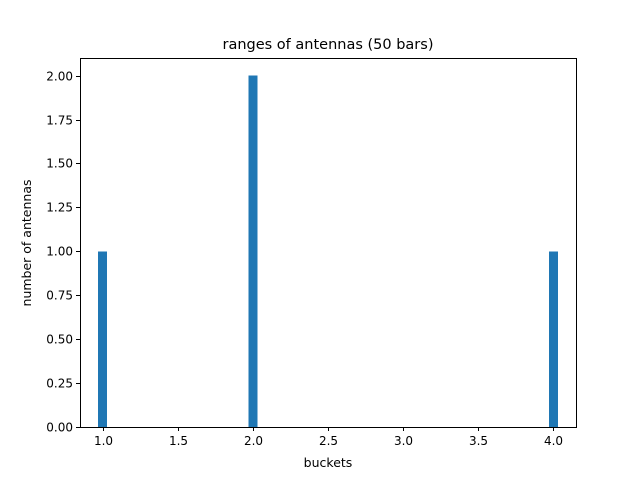  I want to click on x-tick-label: 1.0, so click(103, 441).